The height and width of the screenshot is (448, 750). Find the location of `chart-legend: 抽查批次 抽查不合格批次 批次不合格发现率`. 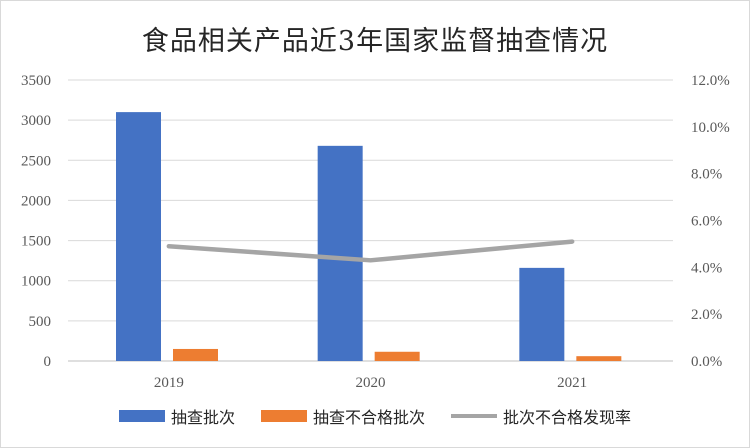

chart-legend: 抽查批次 抽查不合格批次 批次不合格发现率 is located at coordinates (375, 416).